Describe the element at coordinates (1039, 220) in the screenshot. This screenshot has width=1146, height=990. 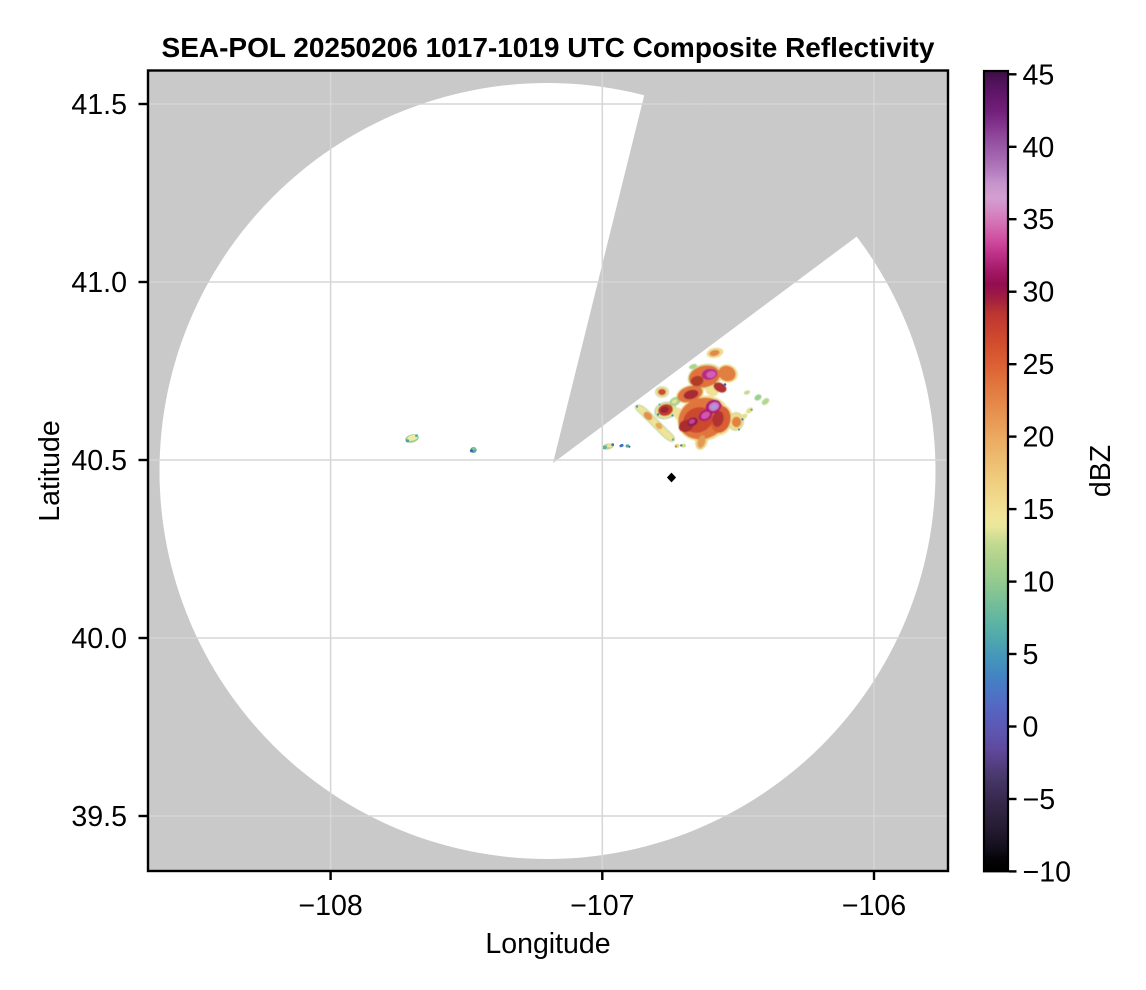
I see `svg-text: 35` at that location.